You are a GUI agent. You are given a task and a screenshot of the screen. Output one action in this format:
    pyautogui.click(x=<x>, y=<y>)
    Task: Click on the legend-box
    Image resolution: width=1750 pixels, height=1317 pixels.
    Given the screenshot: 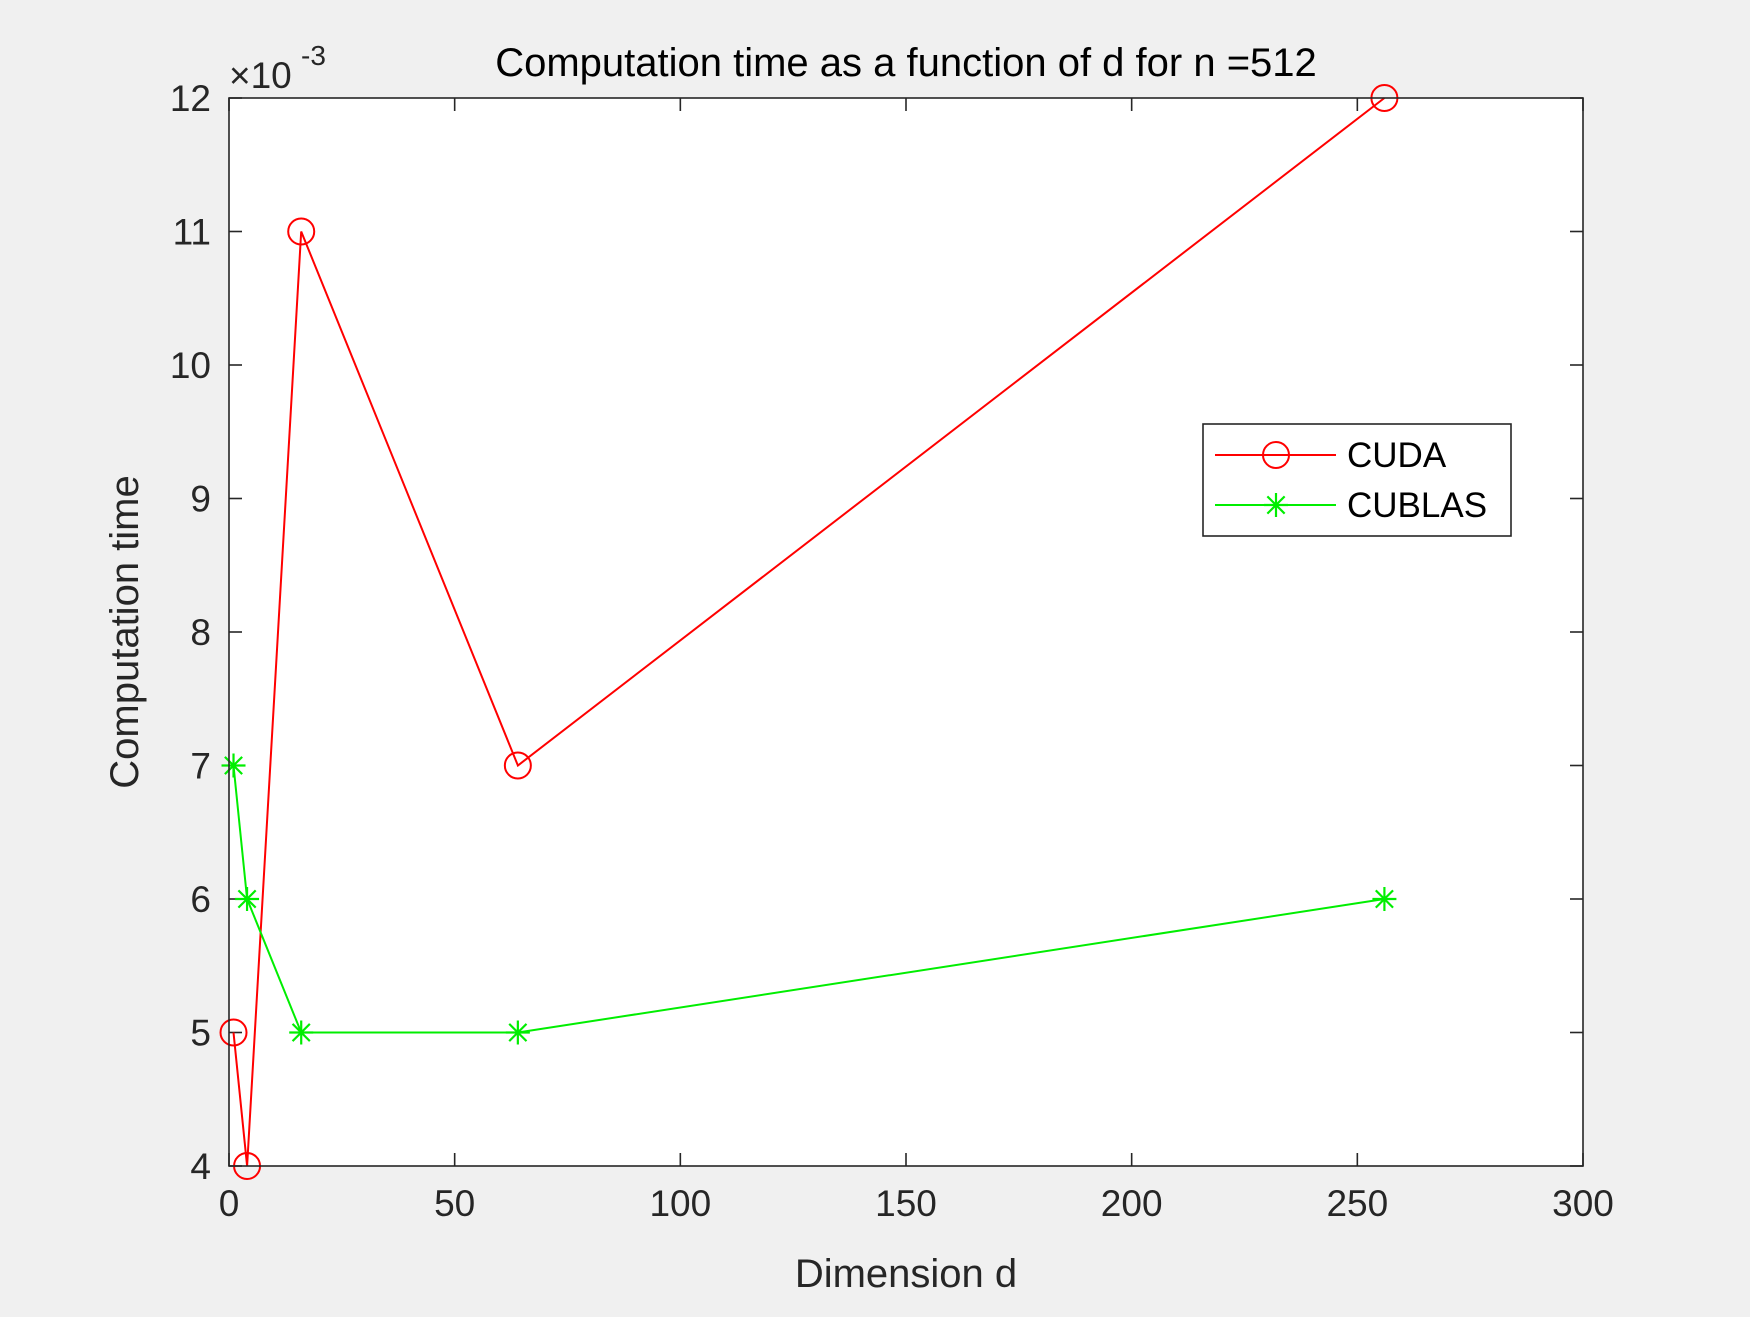 What is the action you would take?
    pyautogui.click(x=1357, y=480)
    